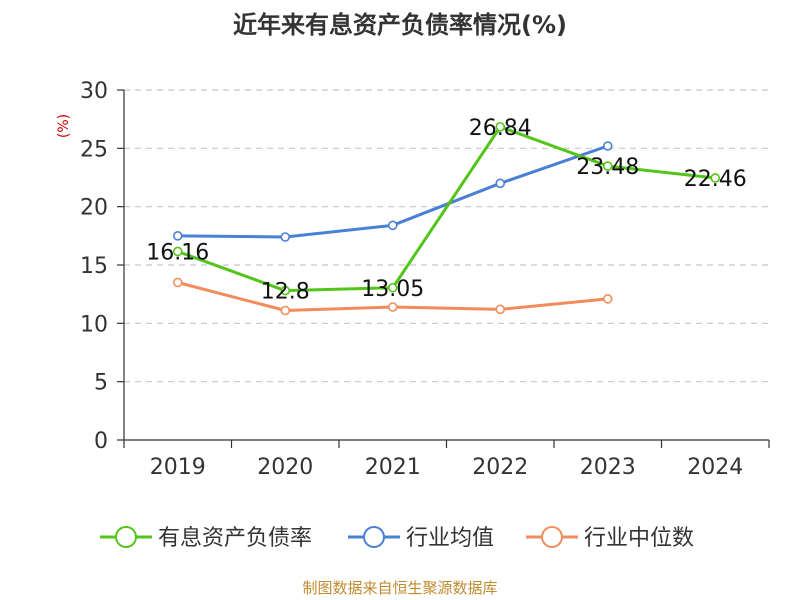 The width and height of the screenshot is (800, 600). I want to click on y-tick-label: 5, so click(101, 383).